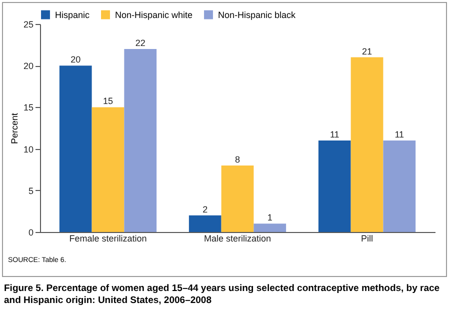 The width and height of the screenshot is (449, 330). Describe the element at coordinates (140, 43) in the screenshot. I see `data-label: 22` at that location.